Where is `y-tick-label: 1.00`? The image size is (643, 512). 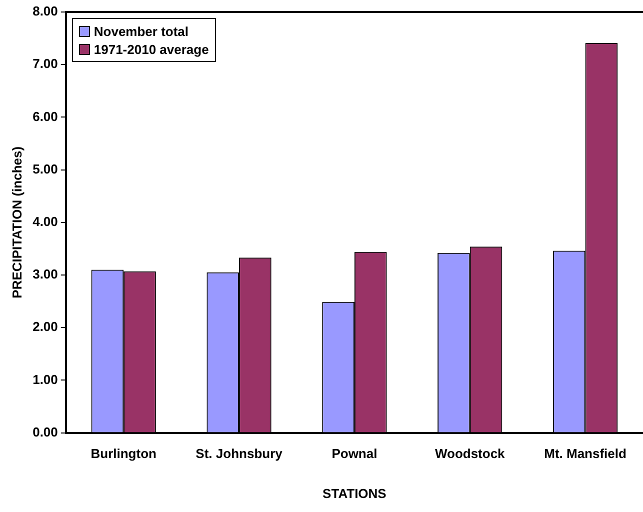 y-tick-label: 1.00 is located at coordinates (45, 379).